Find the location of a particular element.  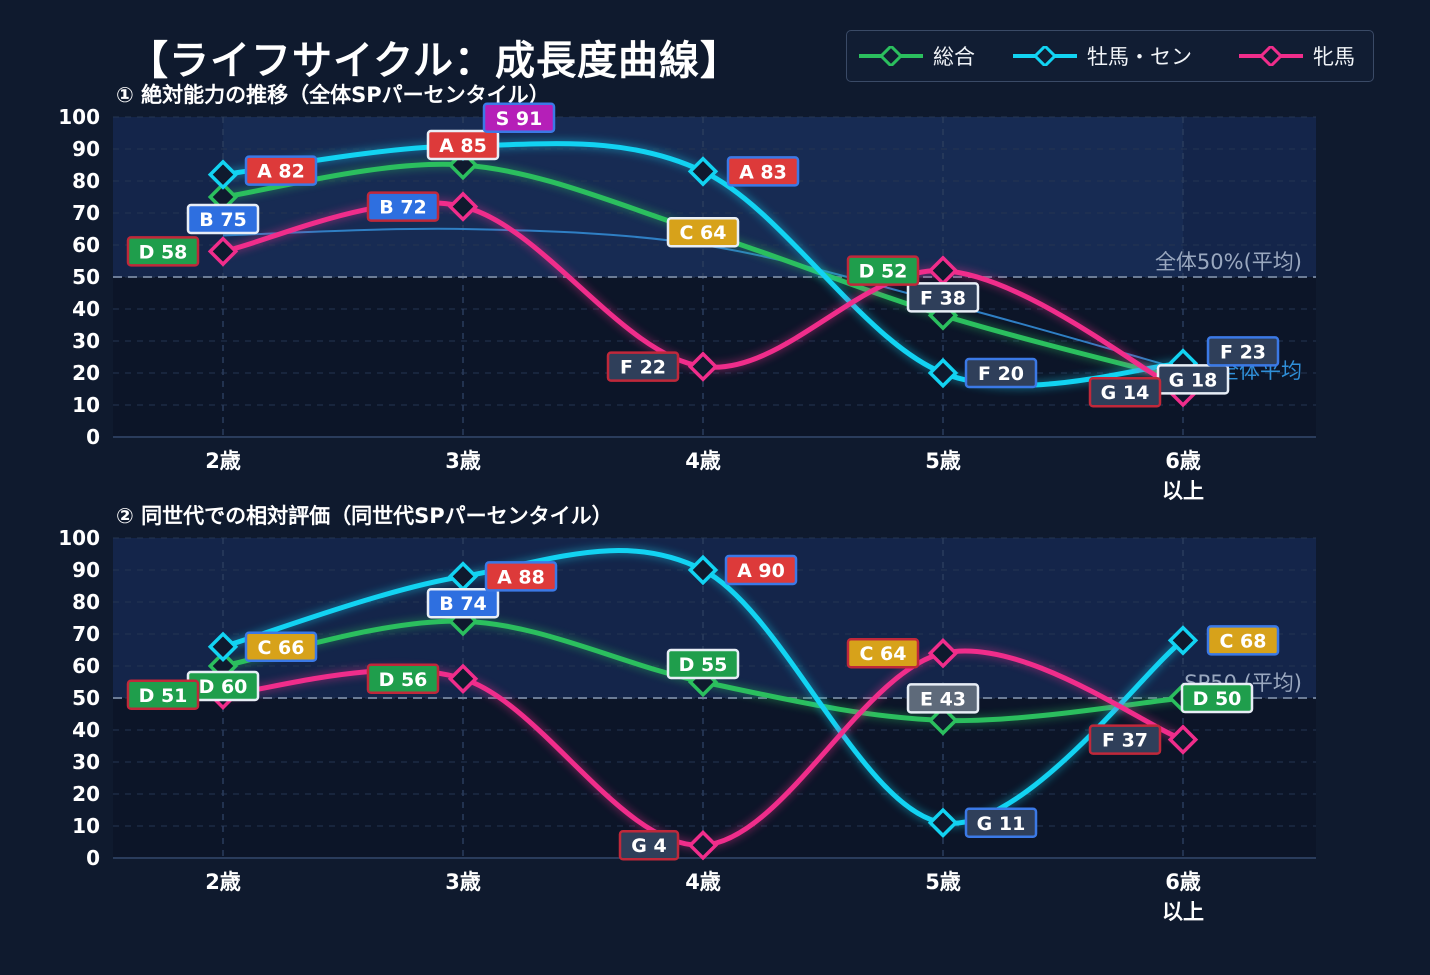

data-label-text: D 56 is located at coordinates (403, 680).